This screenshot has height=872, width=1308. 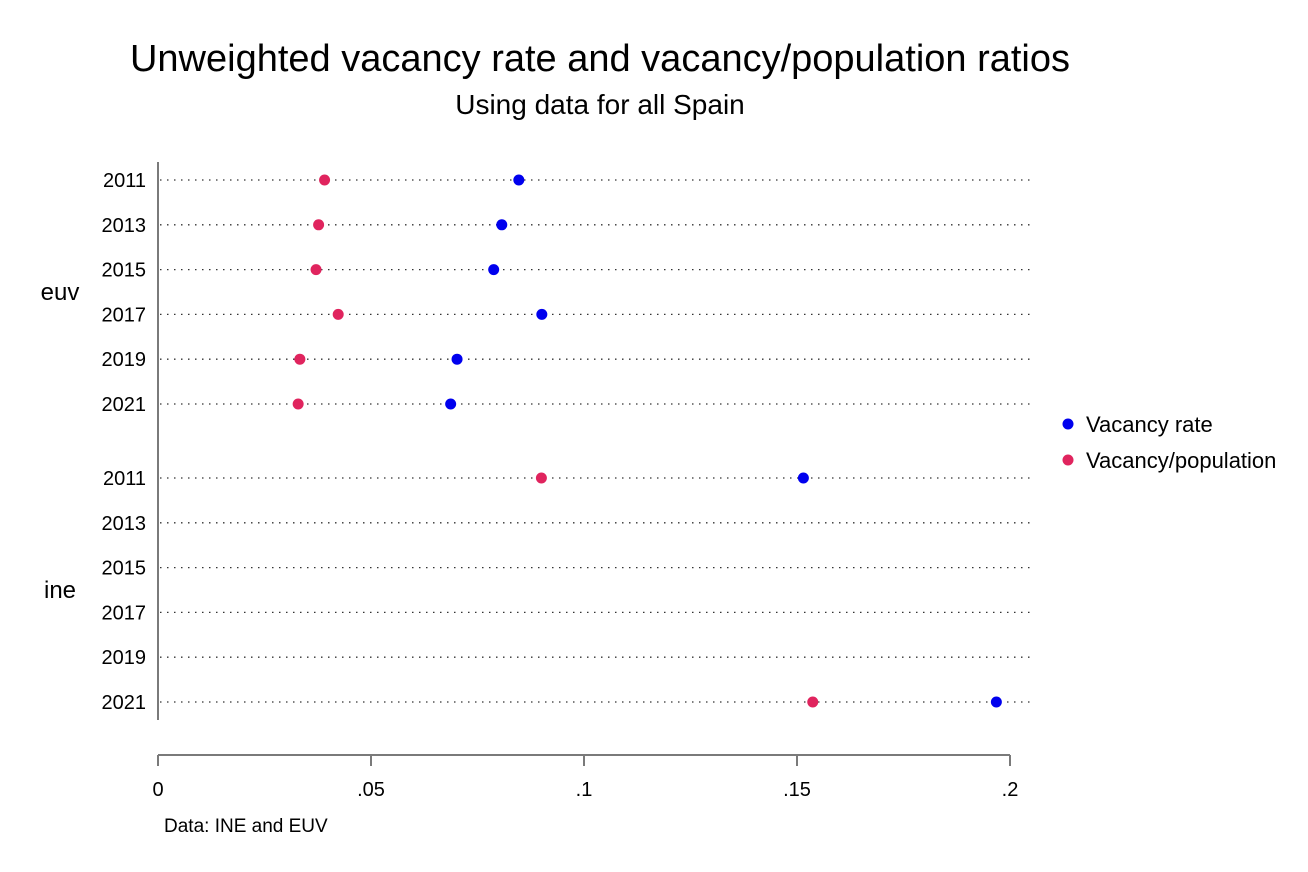 I want to click on y-group-label: euv, so click(x=60, y=292).